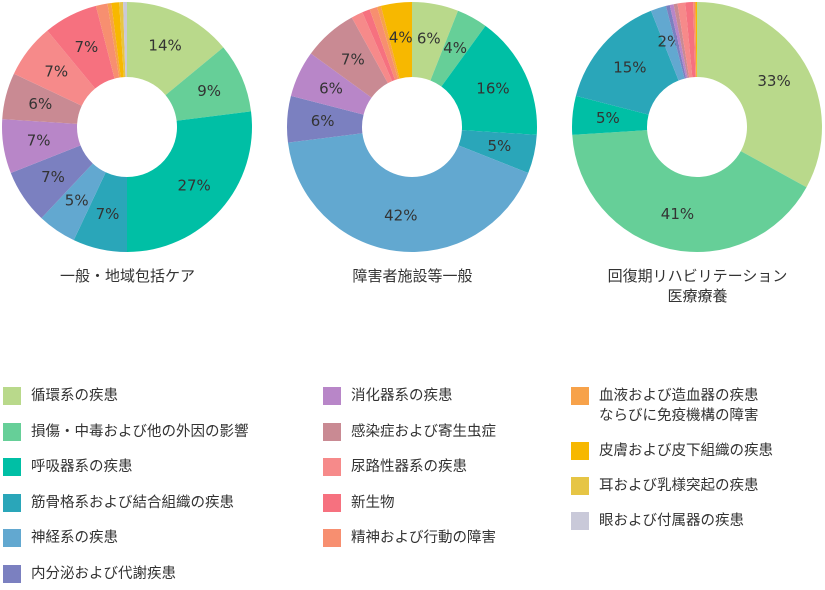  Describe the element at coordinates (395, 467) in the screenshot. I see `legend-item: 尿路性器系の疾患` at that location.